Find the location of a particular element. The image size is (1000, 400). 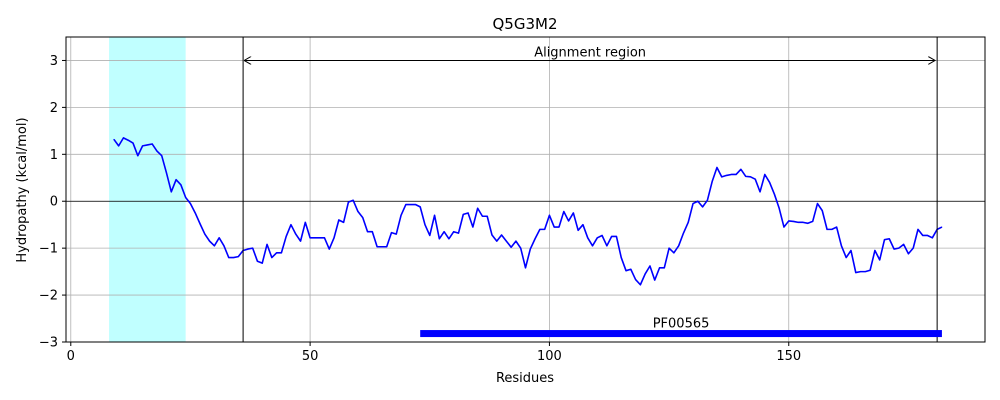

chart-title: Q5G3M2 is located at coordinates (524, 24).